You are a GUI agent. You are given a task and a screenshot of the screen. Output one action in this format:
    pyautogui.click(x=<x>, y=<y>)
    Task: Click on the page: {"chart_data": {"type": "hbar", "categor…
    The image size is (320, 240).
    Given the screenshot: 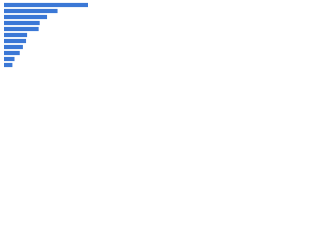 What is the action you would take?
    pyautogui.click(x=50, y=35)
    